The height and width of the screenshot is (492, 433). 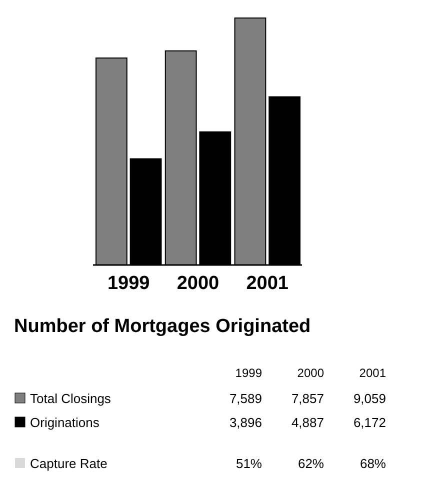 What do you see at coordinates (249, 463) in the screenshot?
I see `text: 51%` at bounding box center [249, 463].